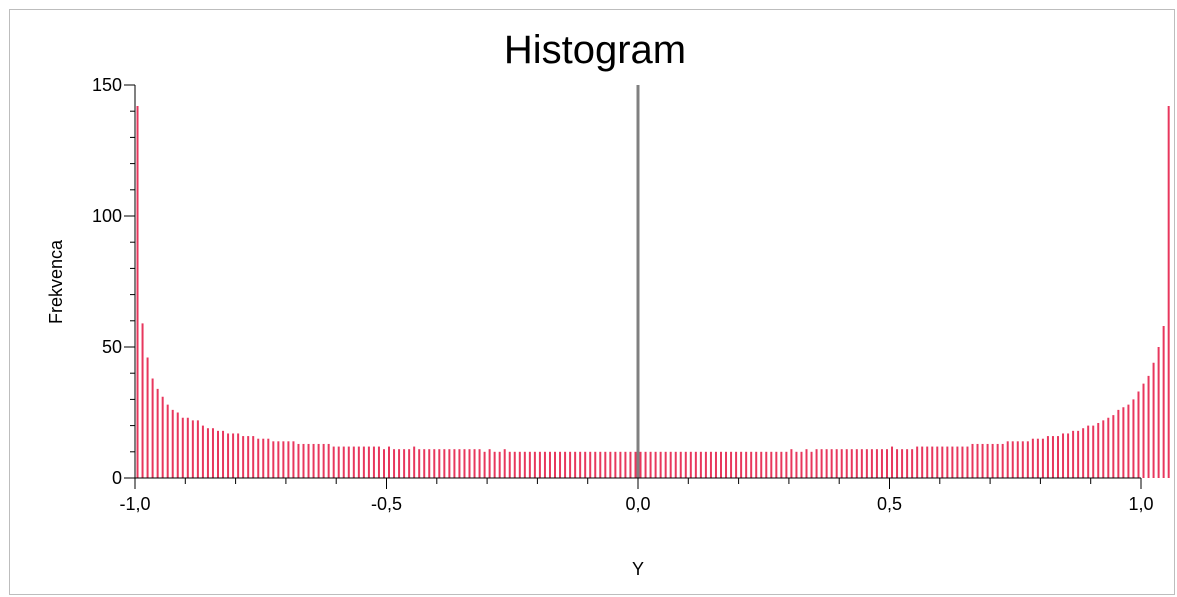 Image resolution: width=1177 pixels, height=597 pixels. What do you see at coordinates (107, 85) in the screenshot?
I see `y-tick-label: 150` at bounding box center [107, 85].